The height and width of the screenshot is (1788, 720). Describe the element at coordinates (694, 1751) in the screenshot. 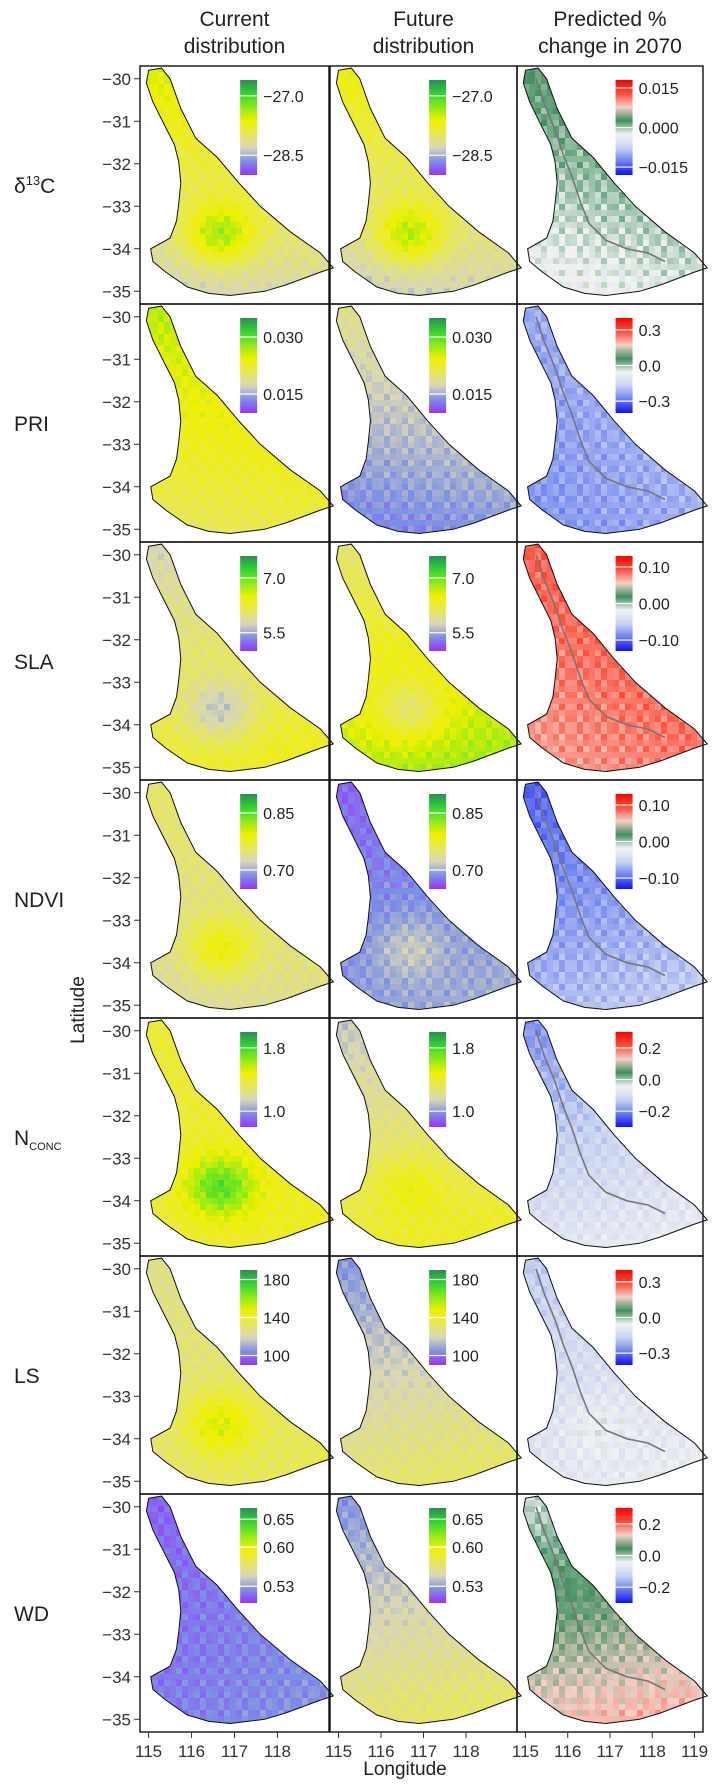

I see `x-tick-label: 119` at that location.